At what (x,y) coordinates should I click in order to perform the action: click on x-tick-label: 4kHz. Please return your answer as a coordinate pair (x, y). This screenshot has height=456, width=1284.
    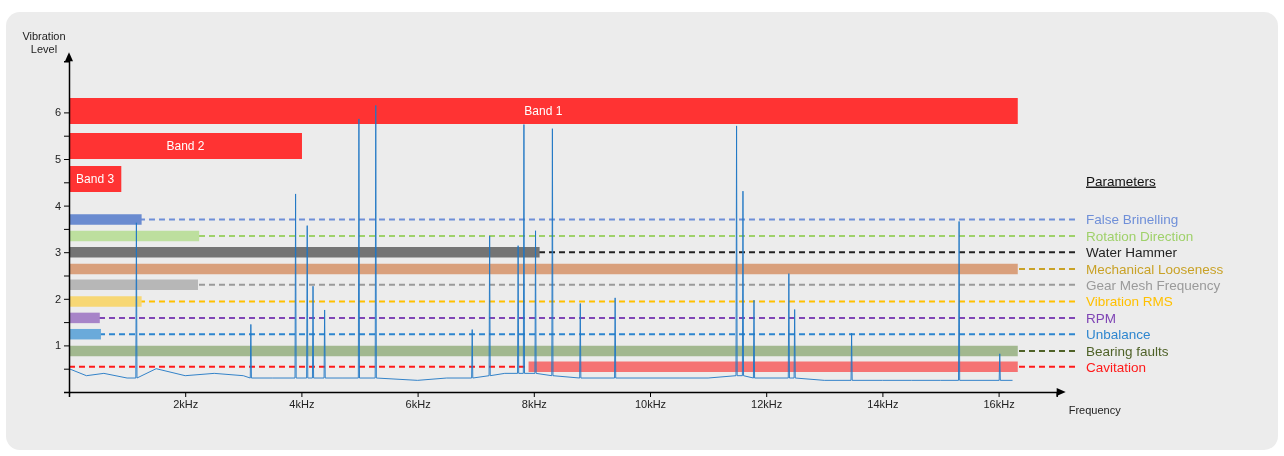
    Looking at the image, I should click on (302, 403).